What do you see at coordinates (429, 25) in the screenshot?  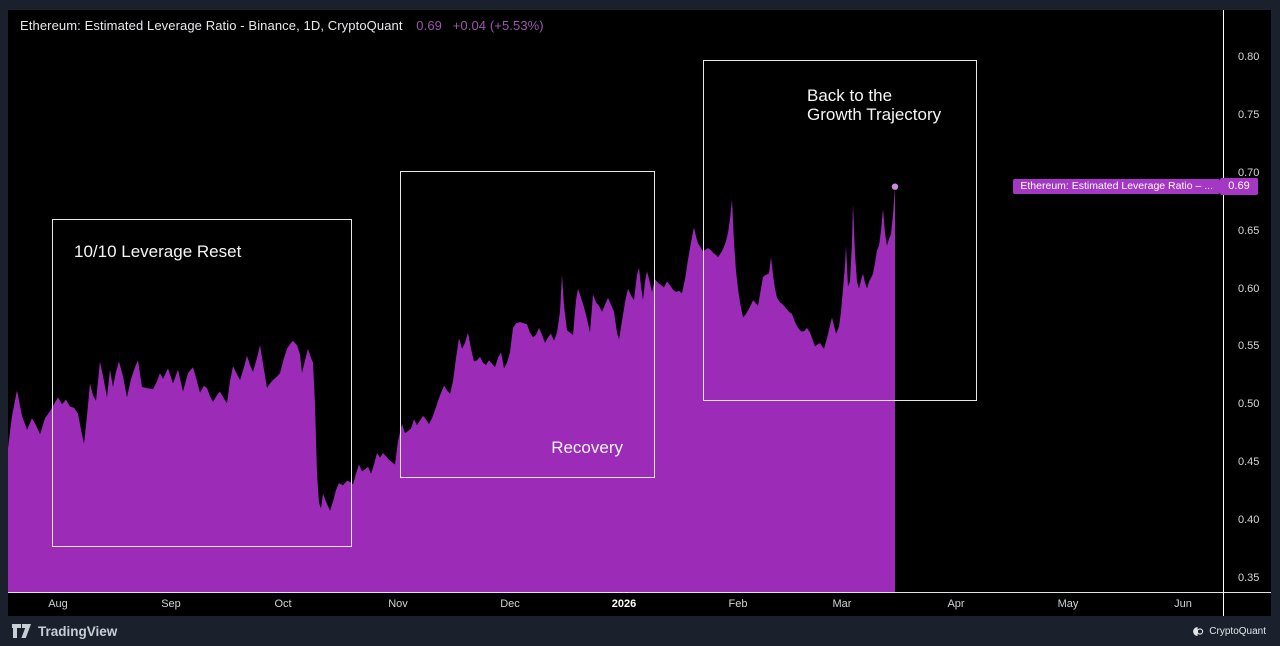 I see `last-price: 0.69` at bounding box center [429, 25].